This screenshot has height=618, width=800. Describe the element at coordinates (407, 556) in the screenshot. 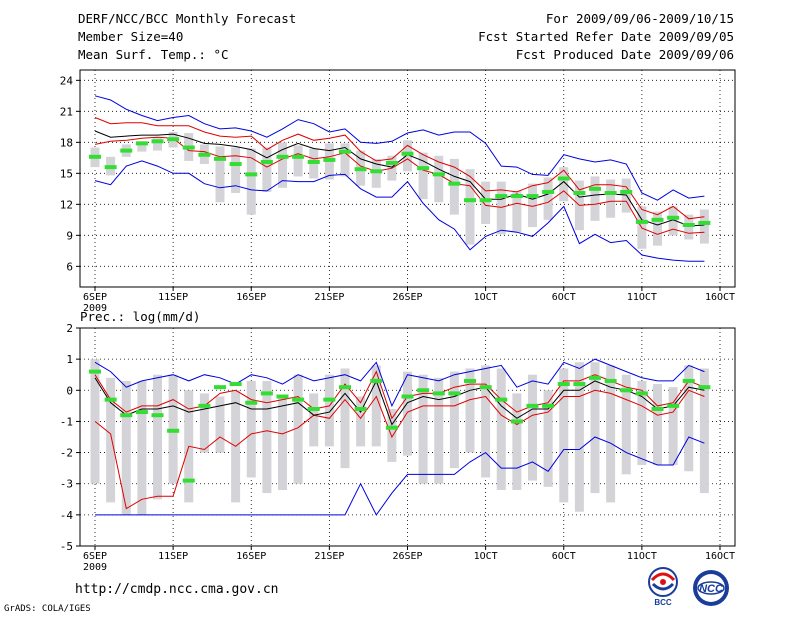

I see `prec-xtick-label: 26SEP` at that location.